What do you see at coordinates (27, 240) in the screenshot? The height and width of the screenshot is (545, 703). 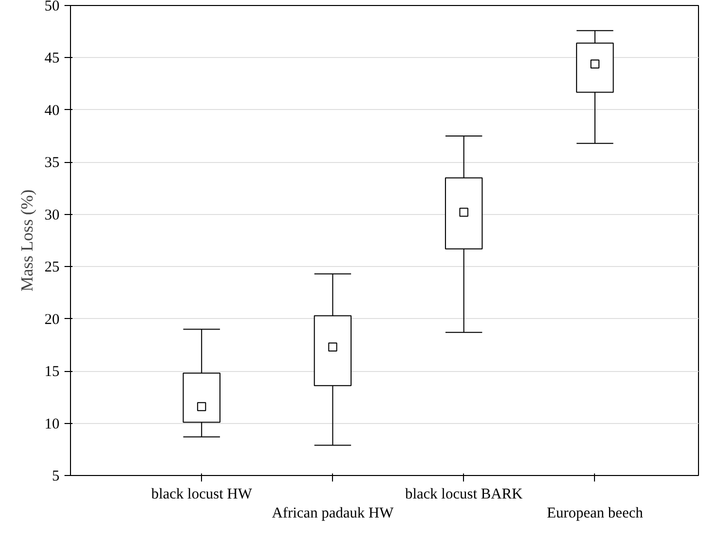 I see `y-axis-title: Mass Loss (%)` at bounding box center [27, 240].